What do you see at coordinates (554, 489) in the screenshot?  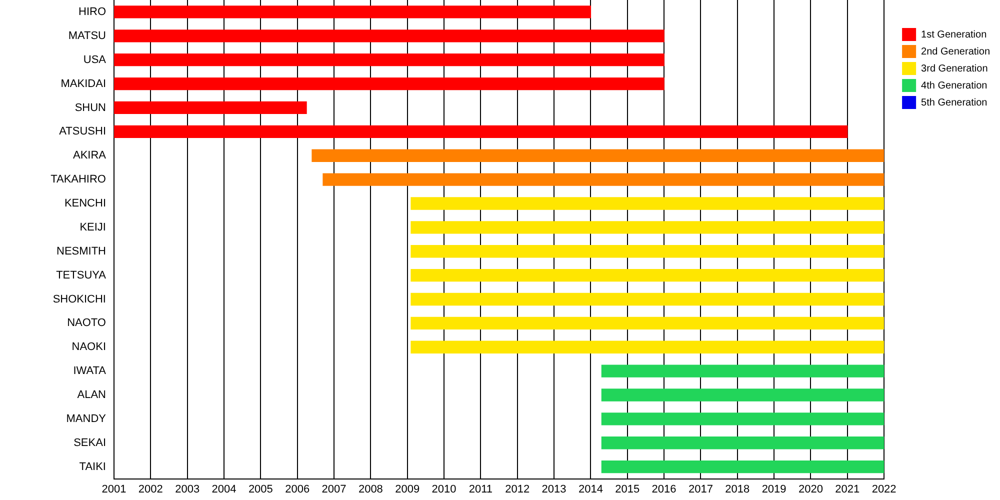 I see `x-tick-label: 2013` at bounding box center [554, 489].